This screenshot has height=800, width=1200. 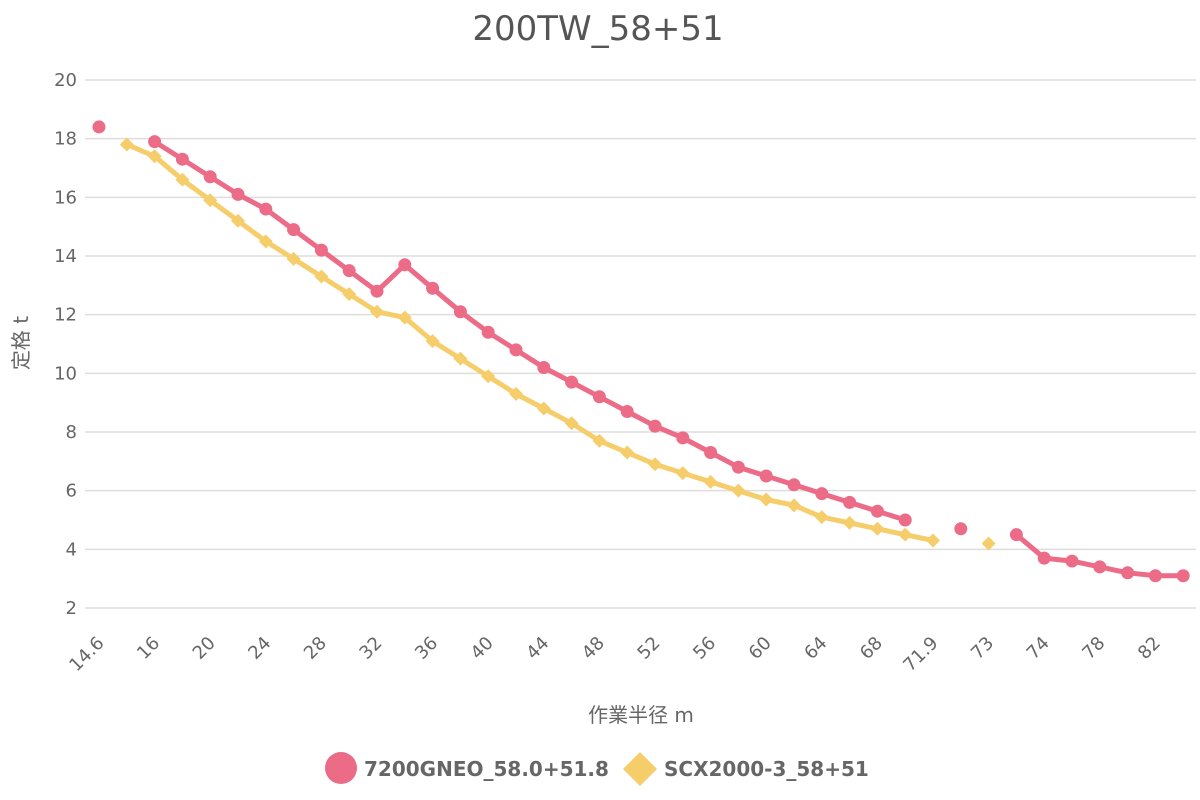 I want to click on y-tick-label: 6, so click(x=71, y=491).